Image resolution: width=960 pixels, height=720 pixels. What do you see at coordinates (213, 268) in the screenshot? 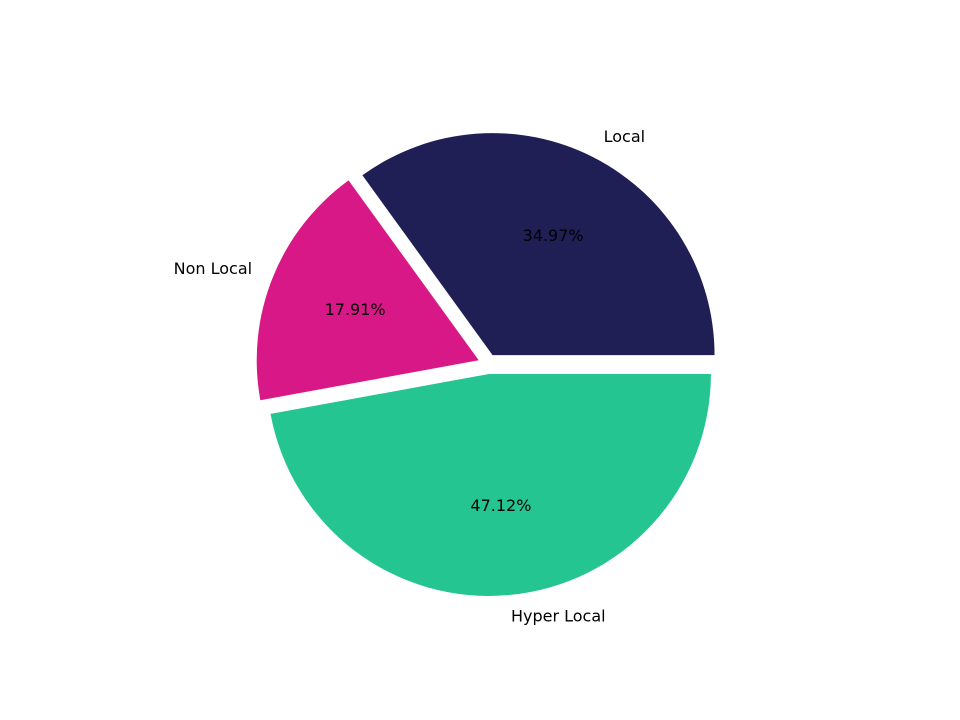
I see `slice-label: Non Local` at bounding box center [213, 268].